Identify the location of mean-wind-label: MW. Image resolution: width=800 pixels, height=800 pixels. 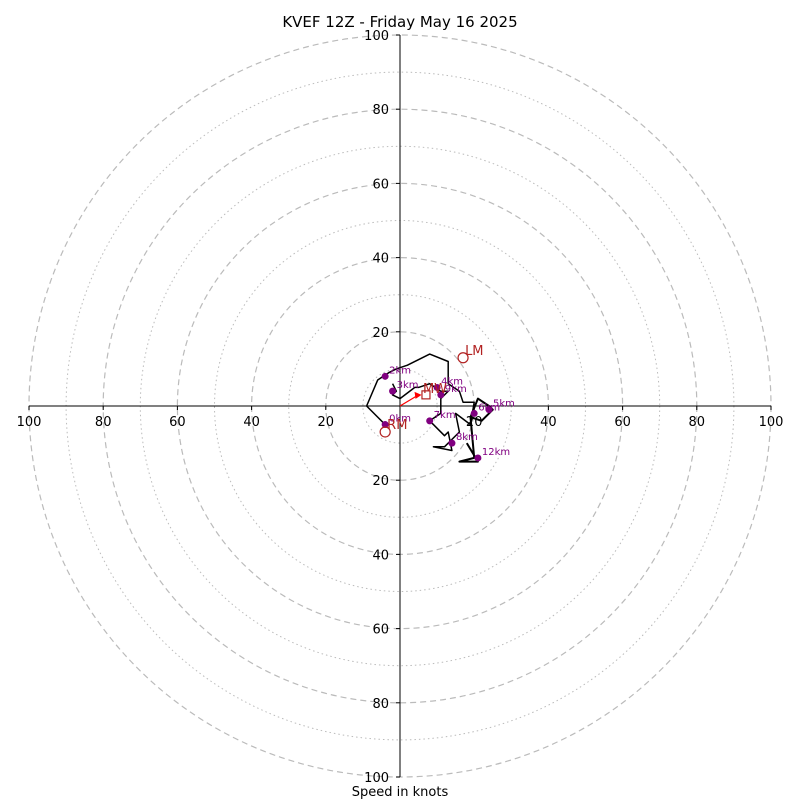
(435, 389).